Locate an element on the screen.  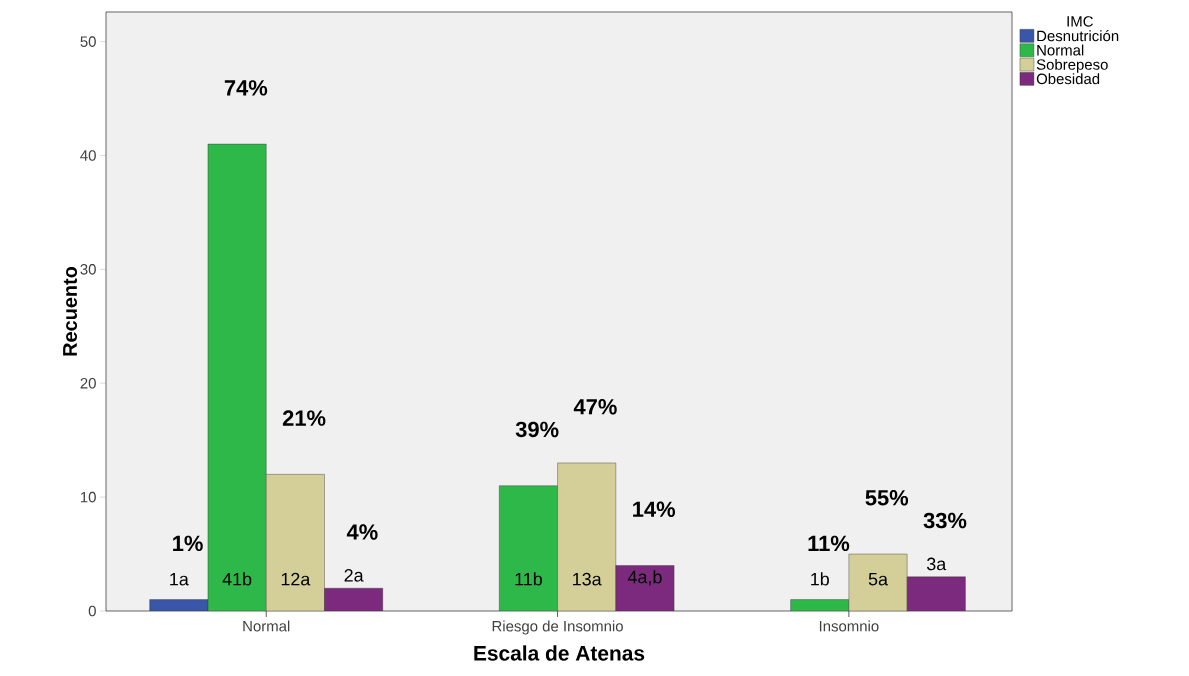
data-label: 3a is located at coordinates (936, 564).